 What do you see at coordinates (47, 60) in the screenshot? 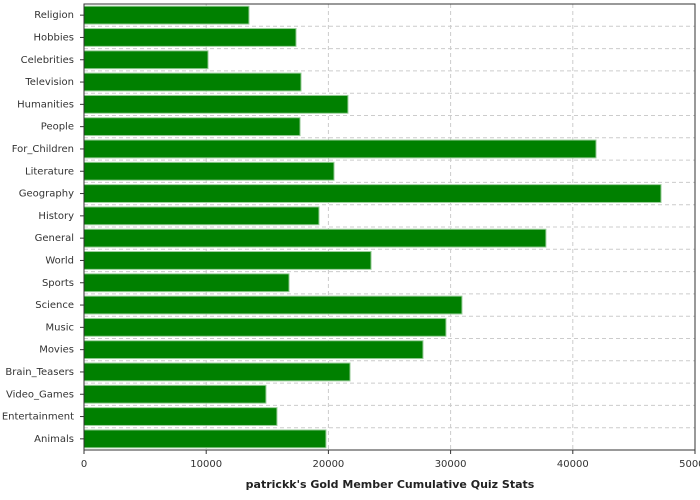
I see `y-tick-label: Celebrities` at bounding box center [47, 60].